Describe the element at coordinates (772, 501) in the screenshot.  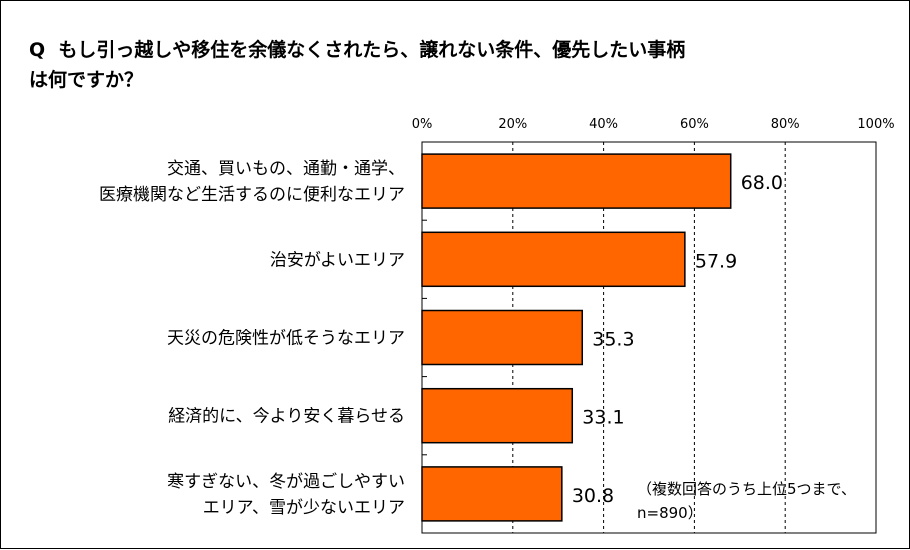
I see `survey-note: （複数回答のうち上位5つまで、 n=890）` at that location.